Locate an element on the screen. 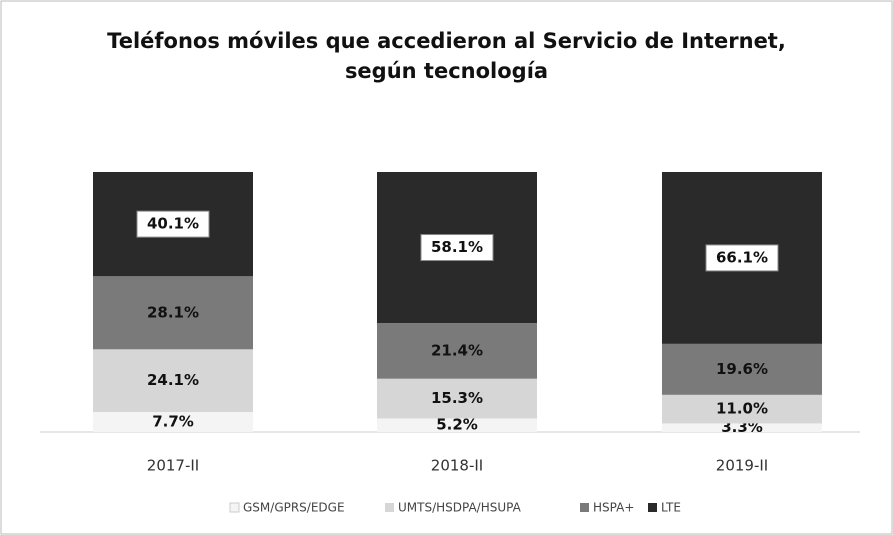 Image resolution: width=893 pixels, height=535 pixels. data-label: 19.6% is located at coordinates (742, 369).